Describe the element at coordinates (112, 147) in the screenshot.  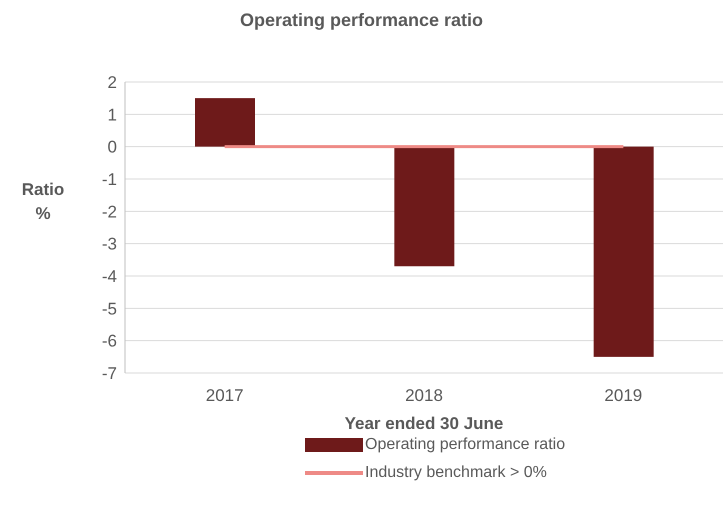
I see `y-tick-label: 0` at that location.